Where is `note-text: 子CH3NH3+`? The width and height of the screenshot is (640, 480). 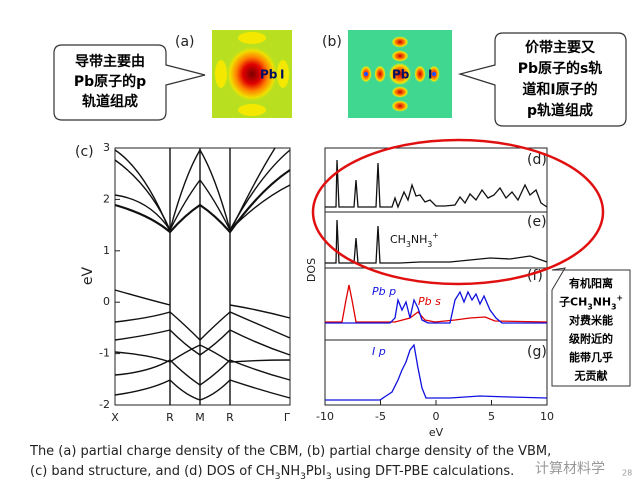
note-text: 子CH3NH3+ is located at coordinates (591, 302).